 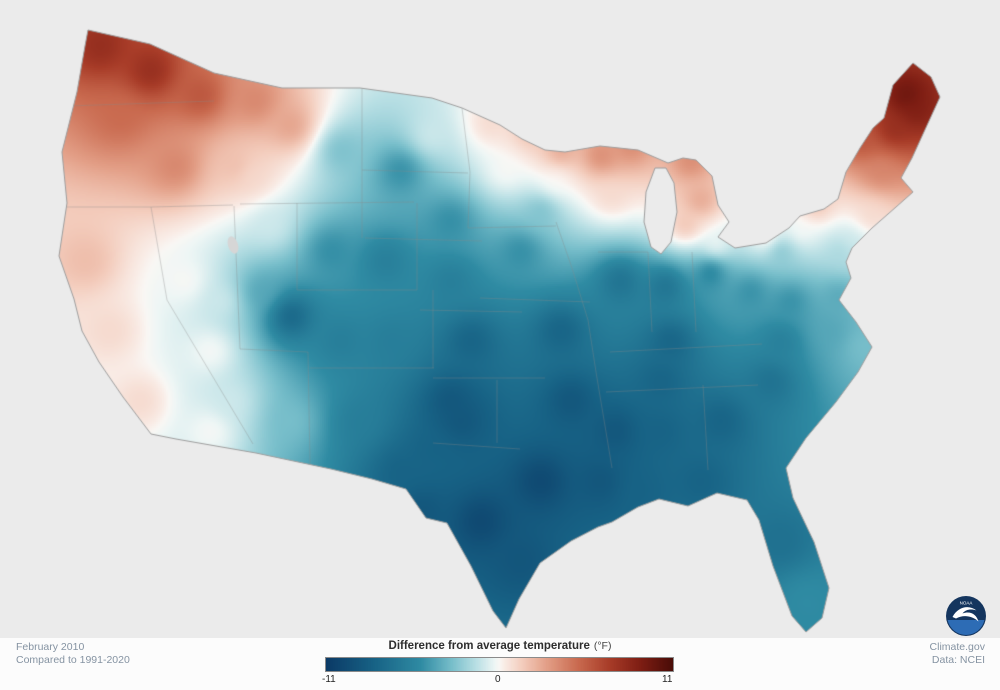 I want to click on legend-tick-max: 11, so click(x=667, y=679).